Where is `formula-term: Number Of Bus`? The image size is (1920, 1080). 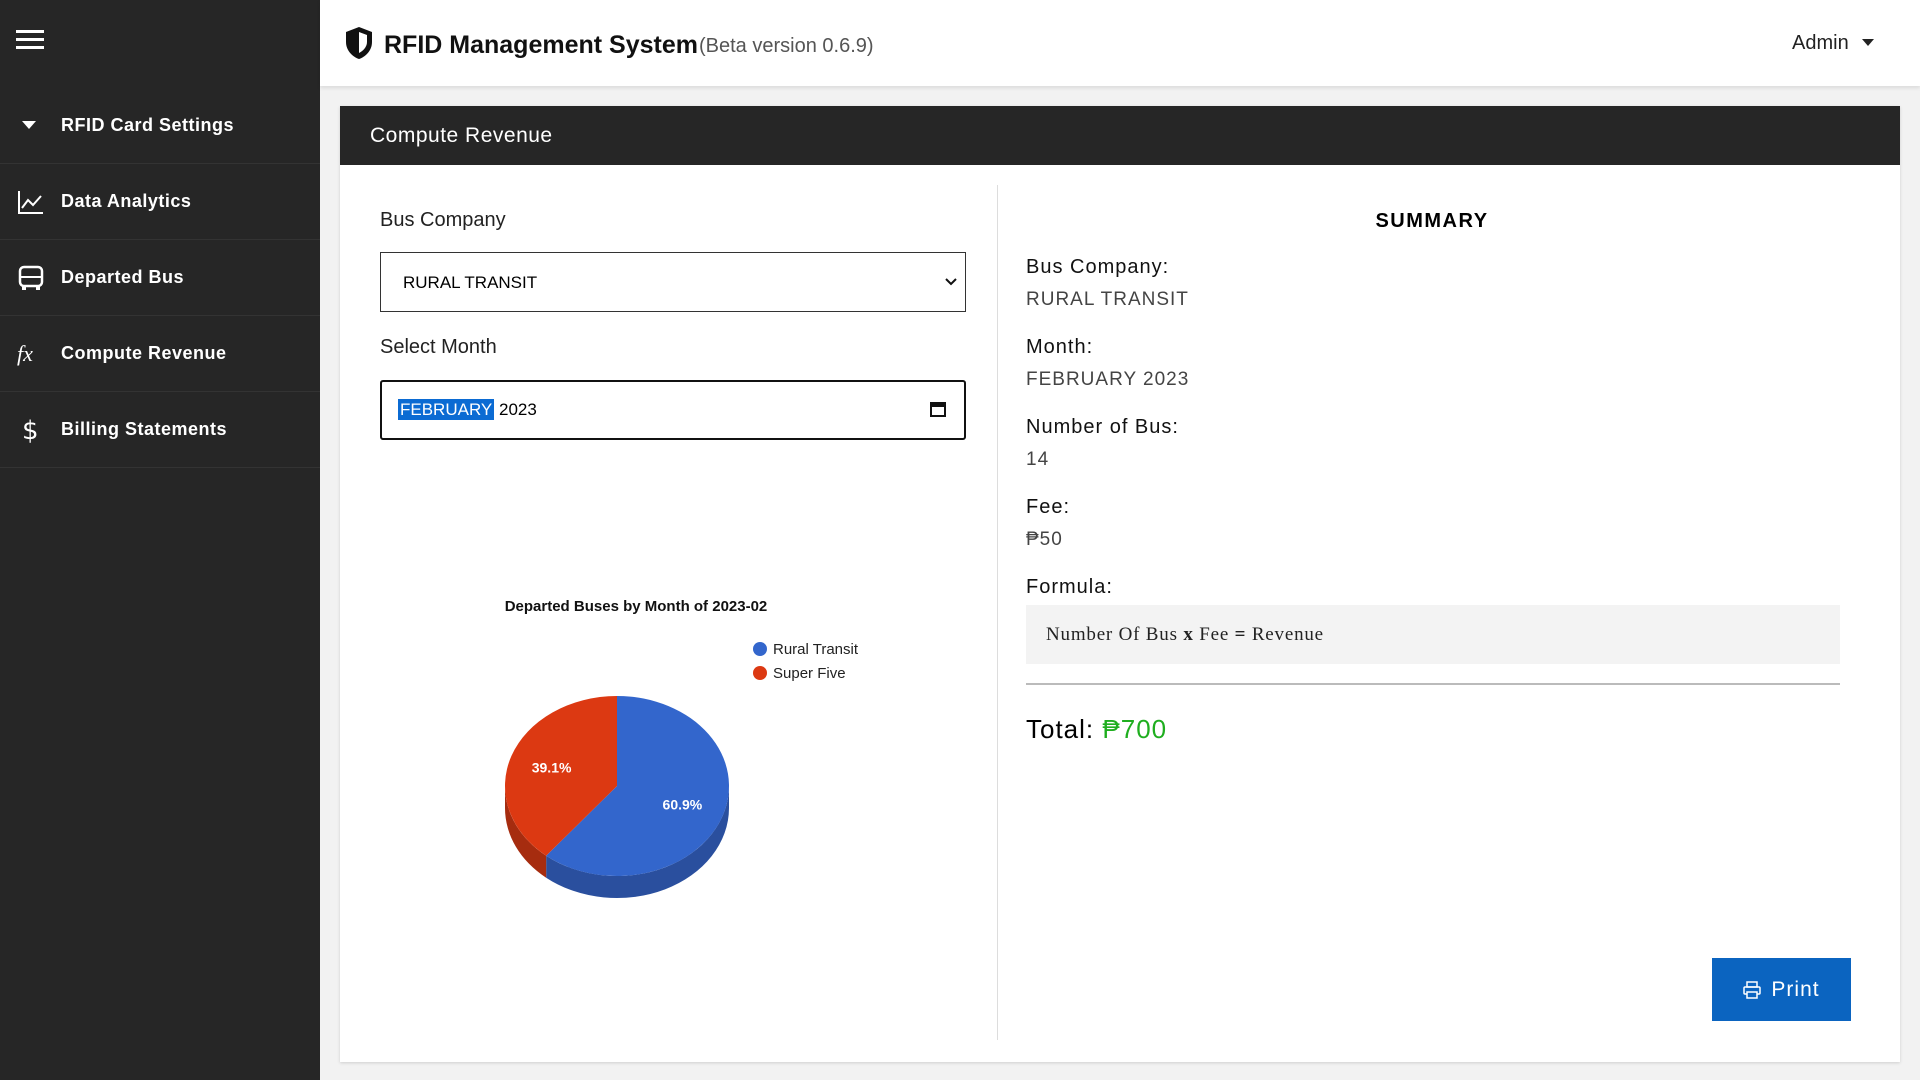
formula-term: Number Of Bus is located at coordinates (1112, 634).